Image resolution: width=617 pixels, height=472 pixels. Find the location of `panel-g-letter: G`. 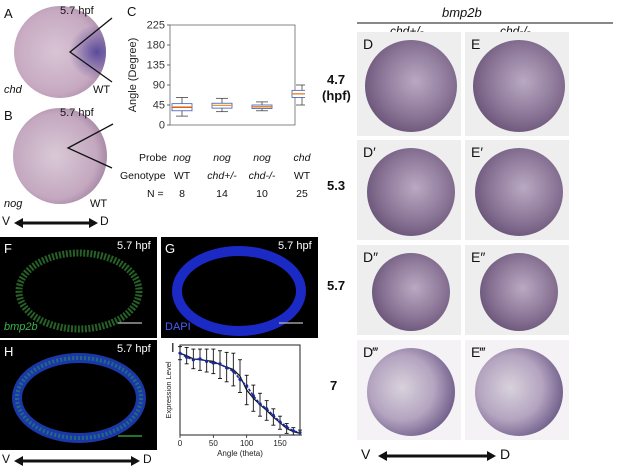

panel-g-letter: G is located at coordinates (170, 248).